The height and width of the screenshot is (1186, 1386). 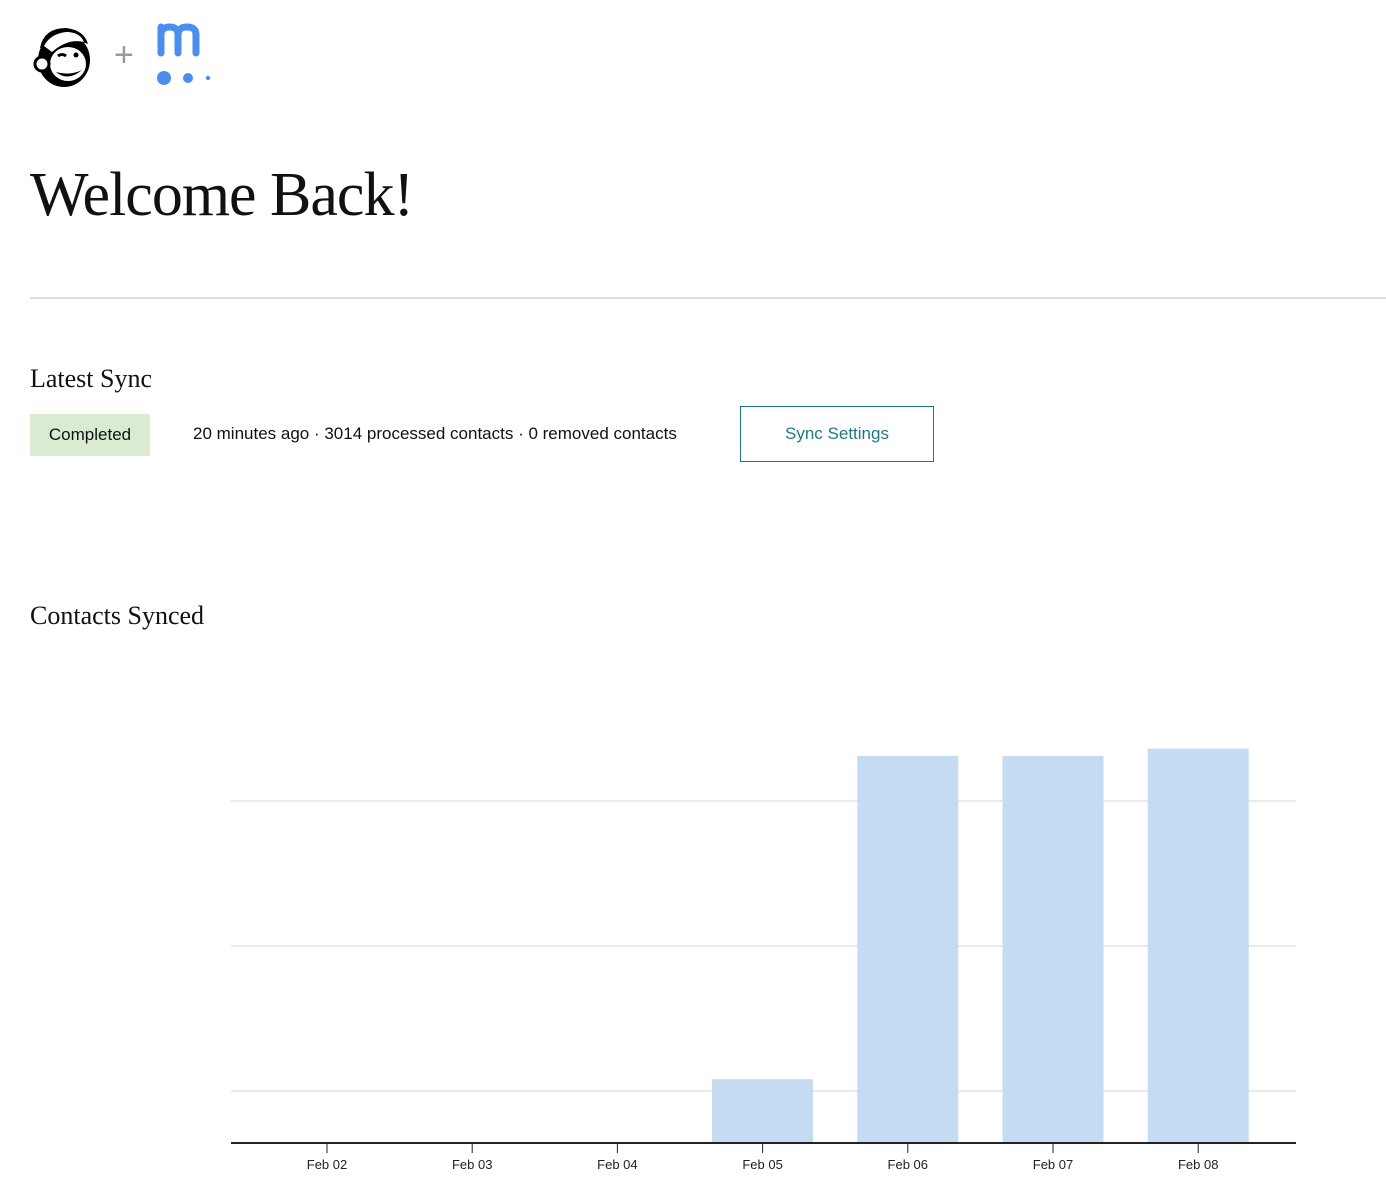 I want to click on sync-settings-button: Sync Settings, so click(x=837, y=434).